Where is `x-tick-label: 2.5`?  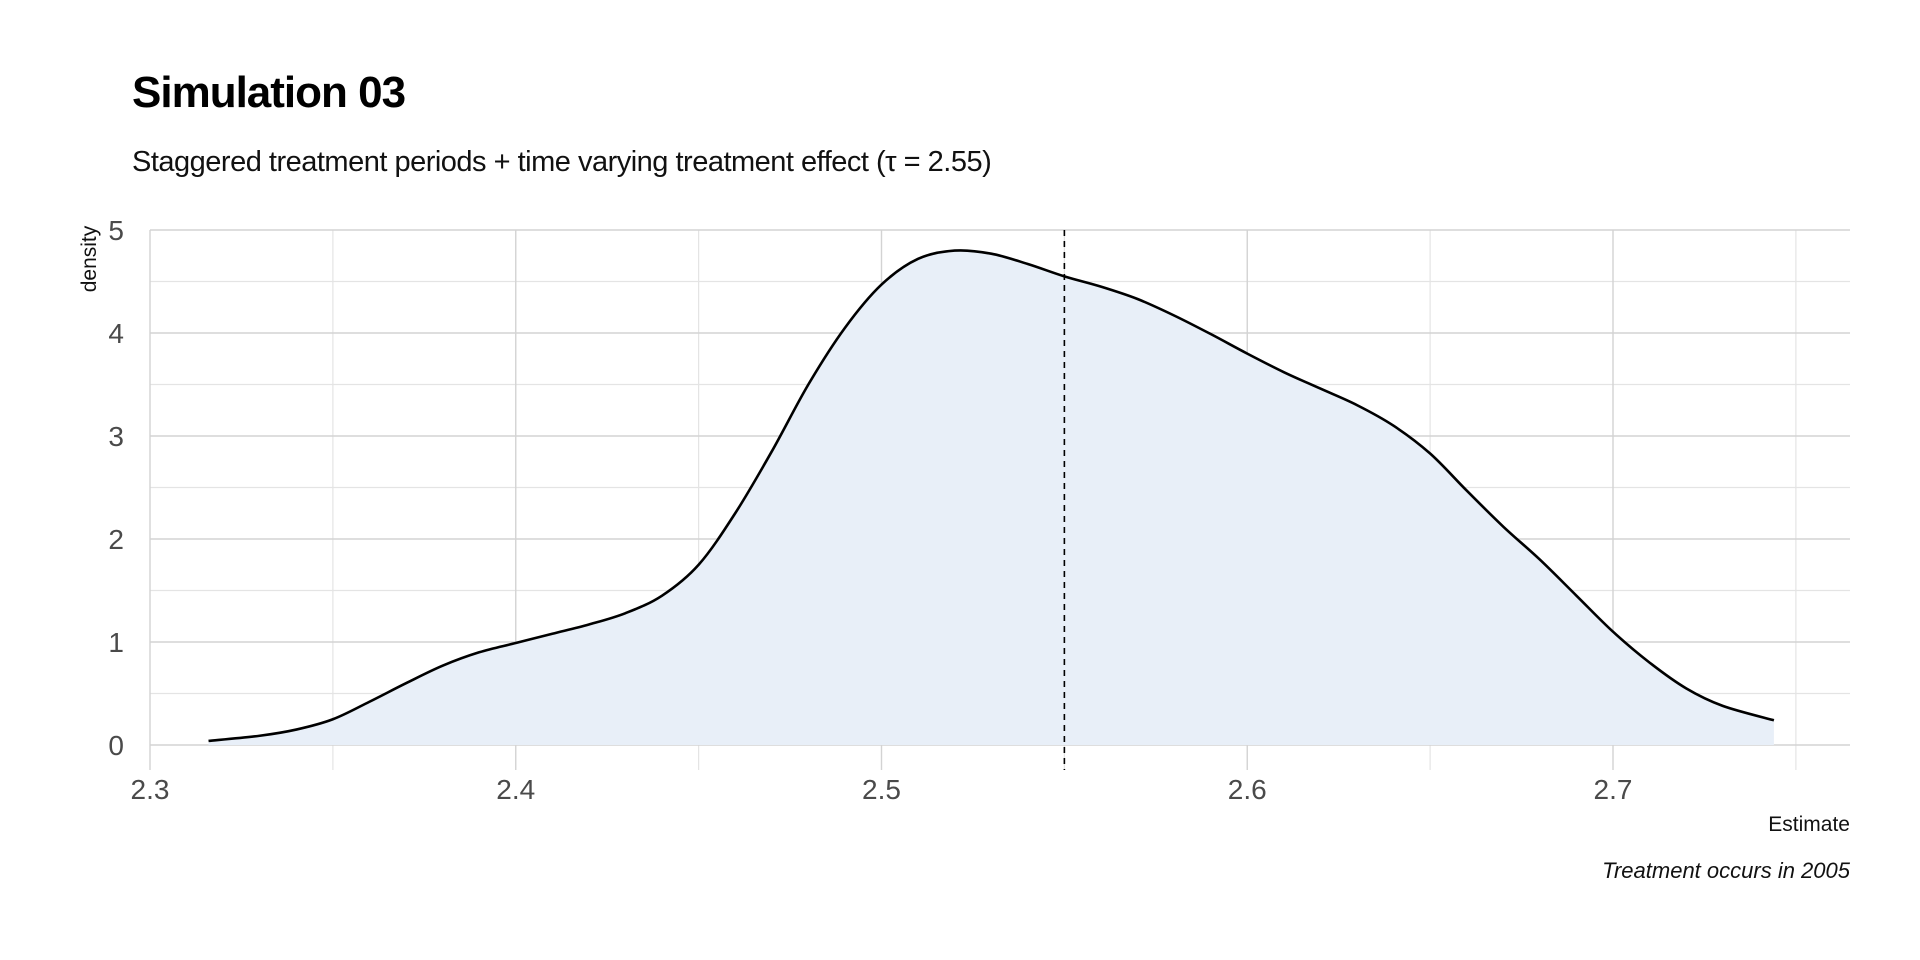 x-tick-label: 2.5 is located at coordinates (881, 789).